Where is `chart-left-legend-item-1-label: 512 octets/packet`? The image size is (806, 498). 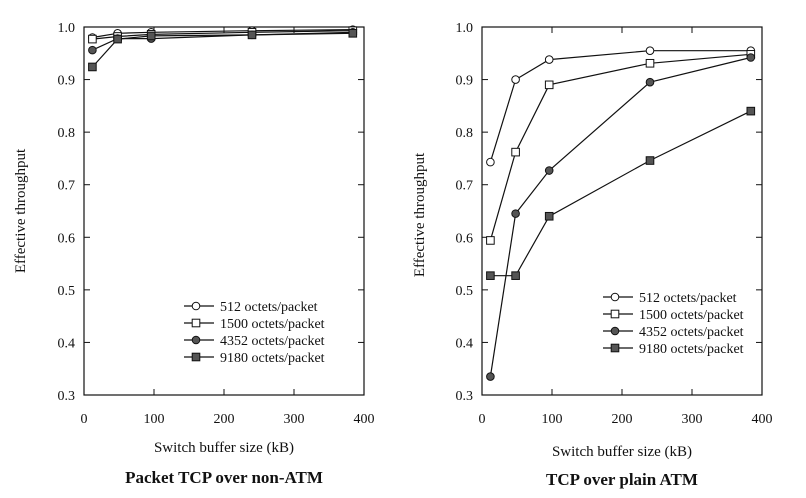 chart-left-legend-item-1-label: 512 octets/packet is located at coordinates (269, 307).